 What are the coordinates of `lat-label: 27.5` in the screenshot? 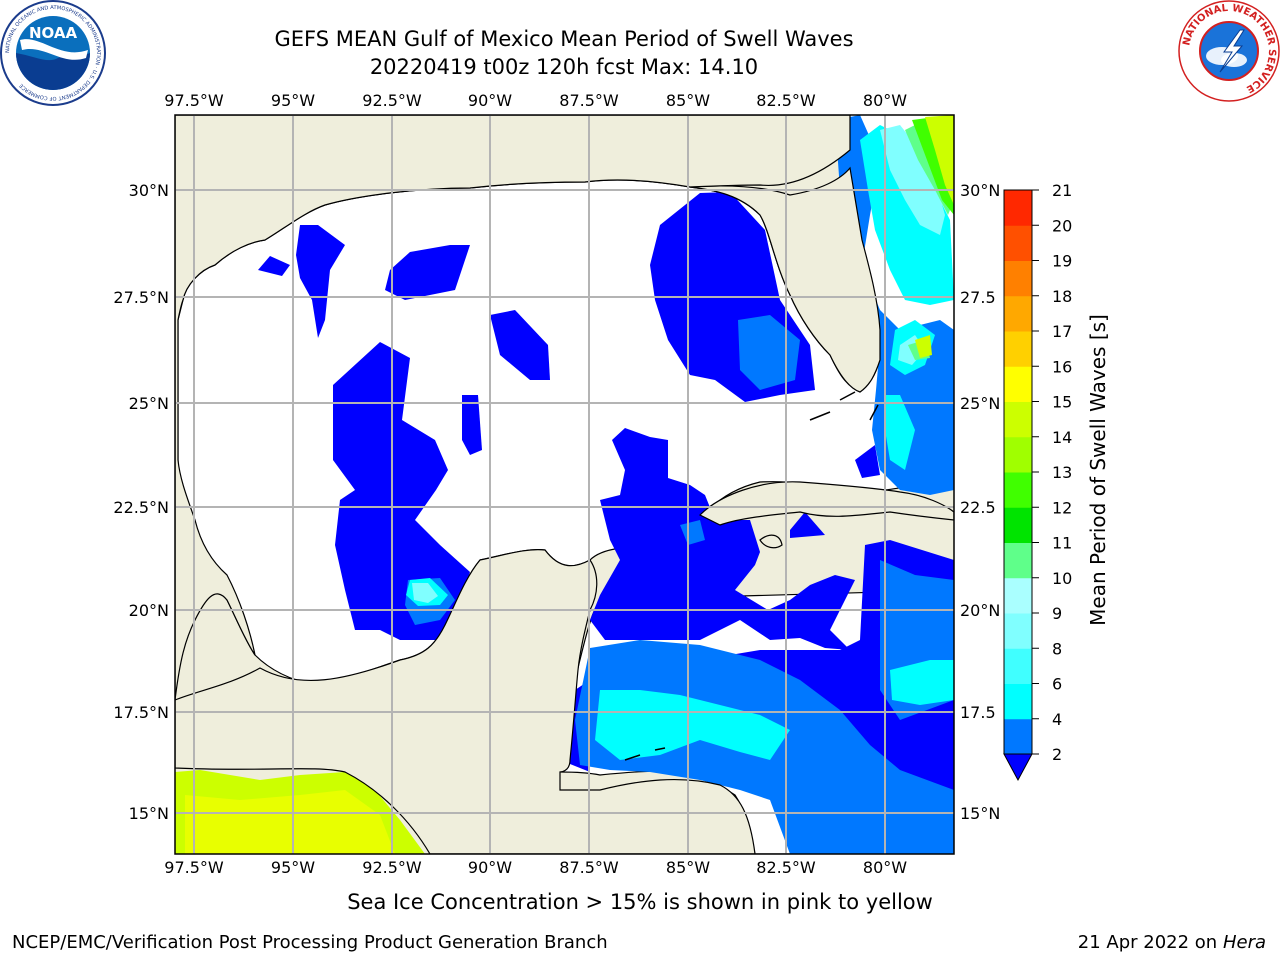 It's located at (978, 297).